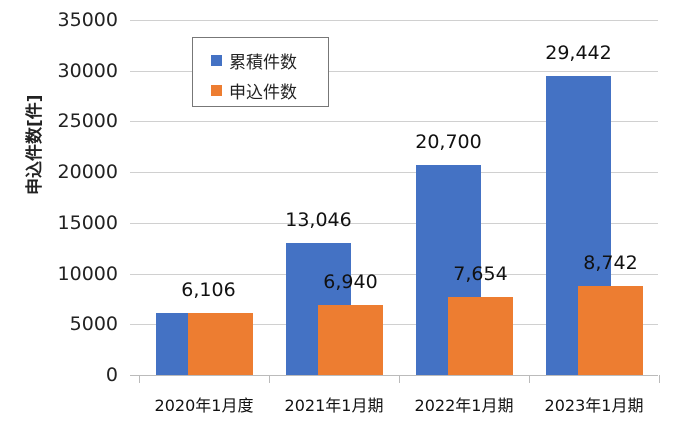 This screenshot has width=674, height=426. I want to click on legend-item-cumulative: 累積件数, so click(254, 60).